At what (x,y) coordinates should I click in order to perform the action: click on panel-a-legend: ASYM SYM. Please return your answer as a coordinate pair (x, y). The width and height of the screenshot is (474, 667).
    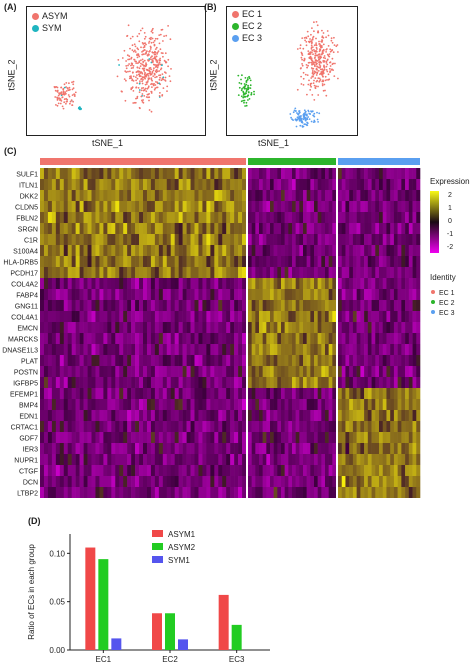
    Looking at the image, I should click on (50, 22).